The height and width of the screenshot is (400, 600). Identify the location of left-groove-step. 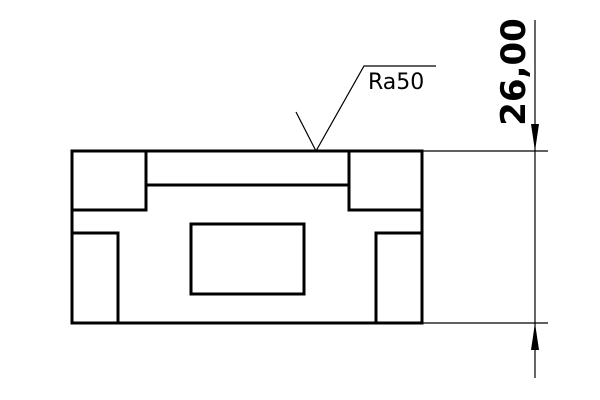
(109, 180).